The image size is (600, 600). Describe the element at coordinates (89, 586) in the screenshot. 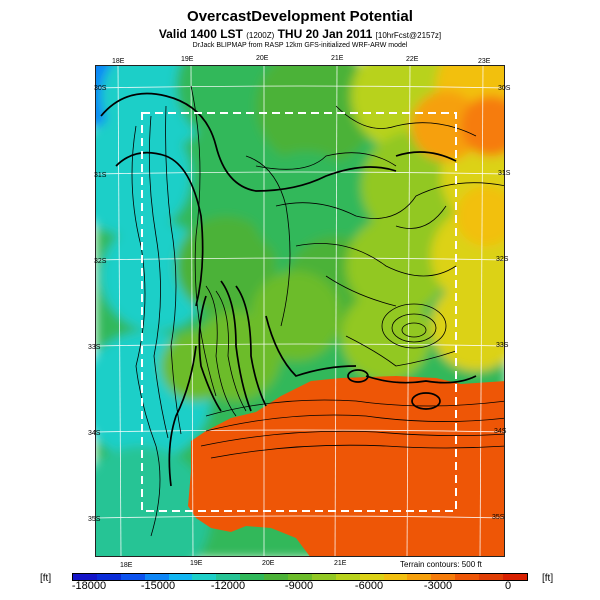

I see `colorbar-tick-label: -18000` at that location.